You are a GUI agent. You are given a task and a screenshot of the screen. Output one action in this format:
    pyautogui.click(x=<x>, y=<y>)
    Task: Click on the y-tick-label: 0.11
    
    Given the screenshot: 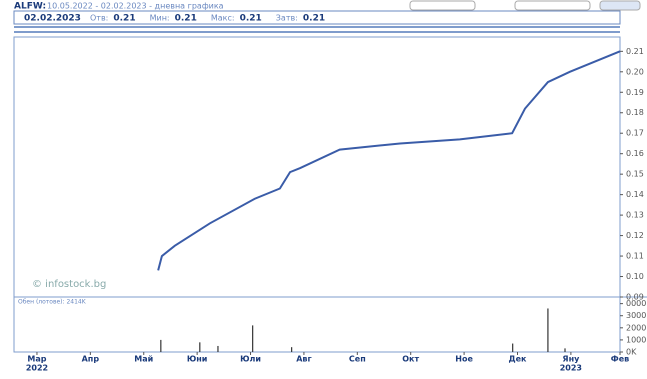 What is the action you would take?
    pyautogui.click(x=635, y=256)
    